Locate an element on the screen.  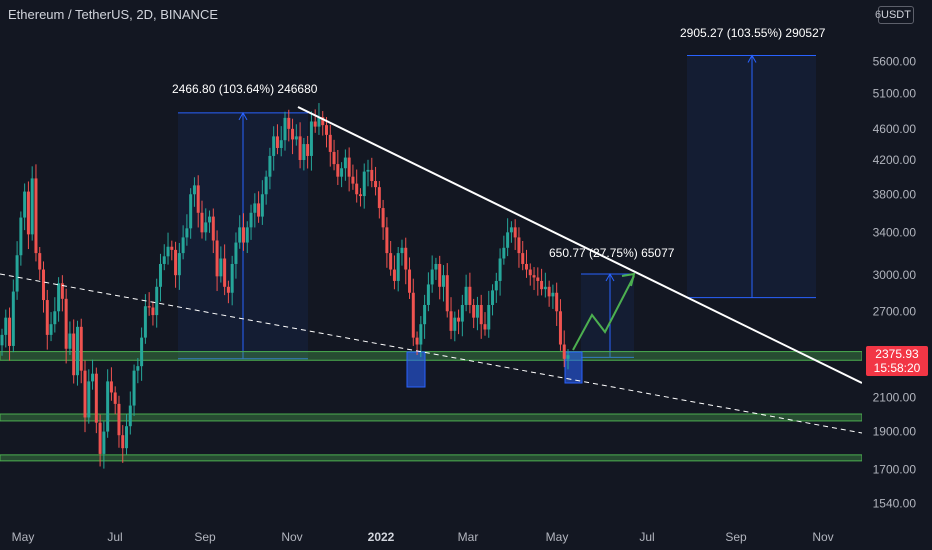
y-tick-label: 5600.00 is located at coordinates (895, 62).